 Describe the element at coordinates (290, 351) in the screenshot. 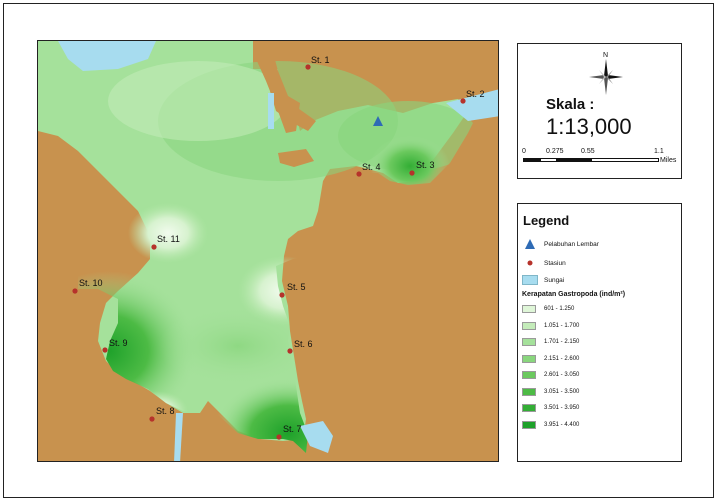

I see `station-6-marker` at that location.